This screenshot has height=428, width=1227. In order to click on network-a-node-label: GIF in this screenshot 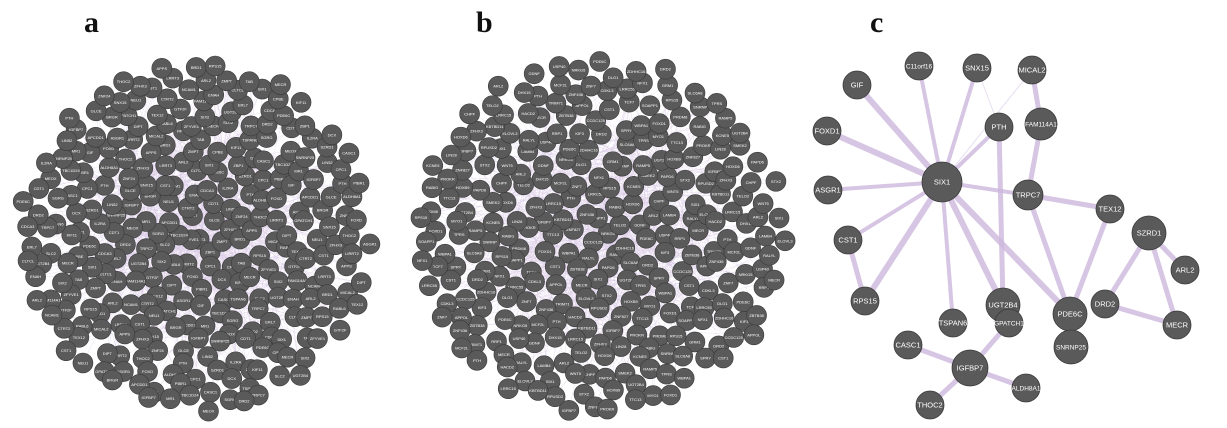, I will do `click(291, 185)`.